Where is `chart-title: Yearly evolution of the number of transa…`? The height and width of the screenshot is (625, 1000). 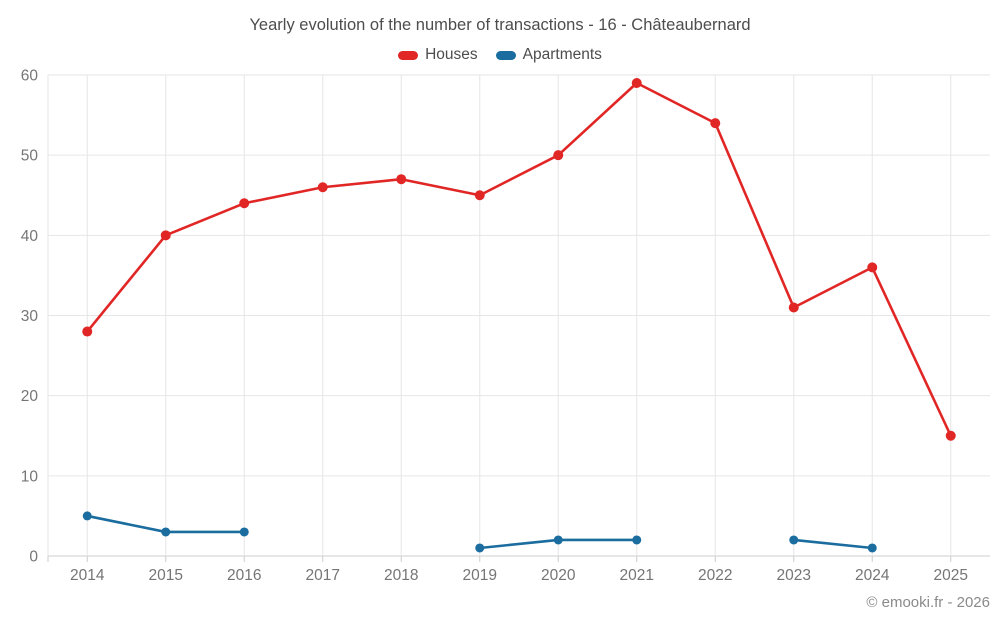
chart-title: Yearly evolution of the number of transa… is located at coordinates (500, 25).